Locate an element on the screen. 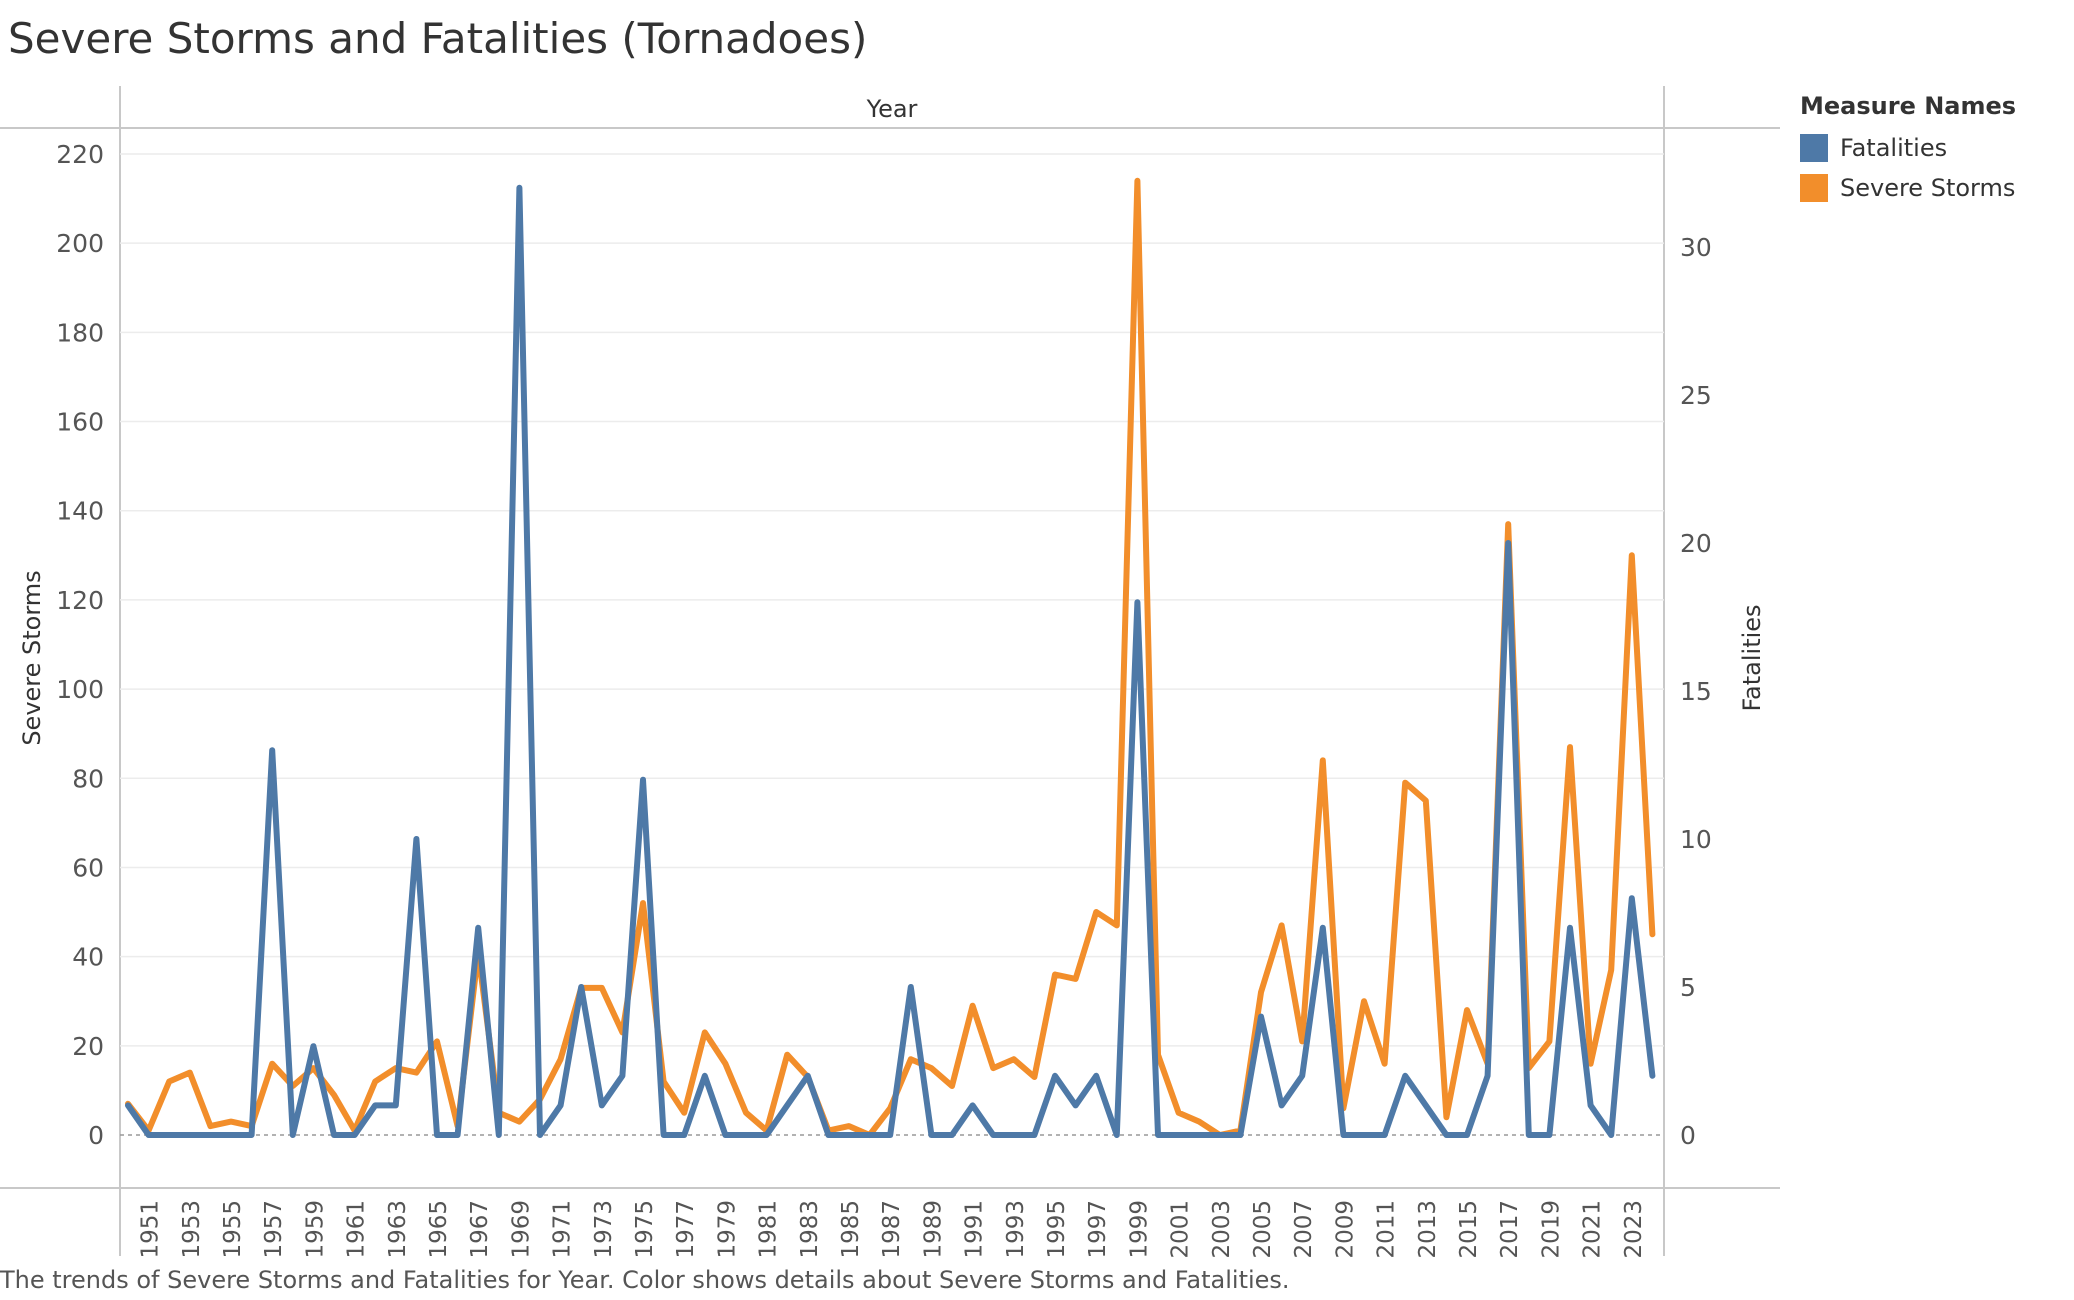 This screenshot has width=2074, height=1300. x-tick-label: 2007 is located at coordinates (1304, 1229).